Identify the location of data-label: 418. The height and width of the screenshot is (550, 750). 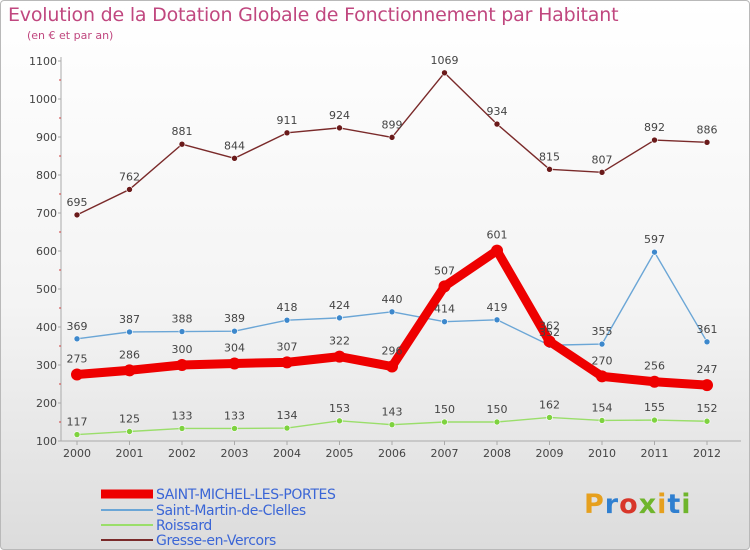
(287, 307).